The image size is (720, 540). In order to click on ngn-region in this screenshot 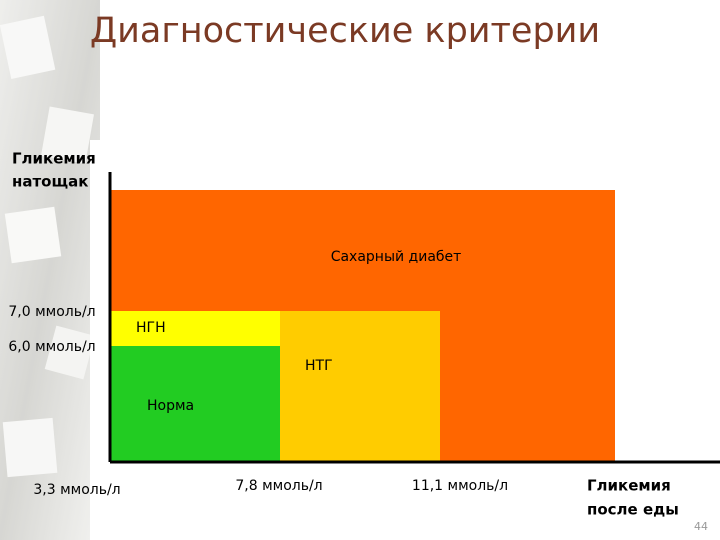, I will do `click(195, 328)`.